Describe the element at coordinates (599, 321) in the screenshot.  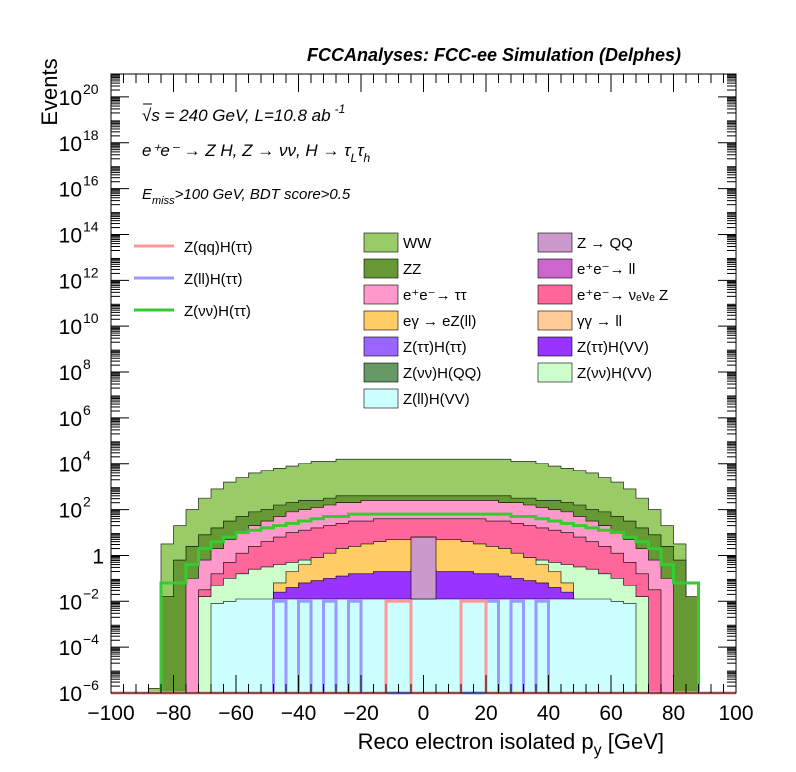
I see `legend-label: γγ → ll` at that location.